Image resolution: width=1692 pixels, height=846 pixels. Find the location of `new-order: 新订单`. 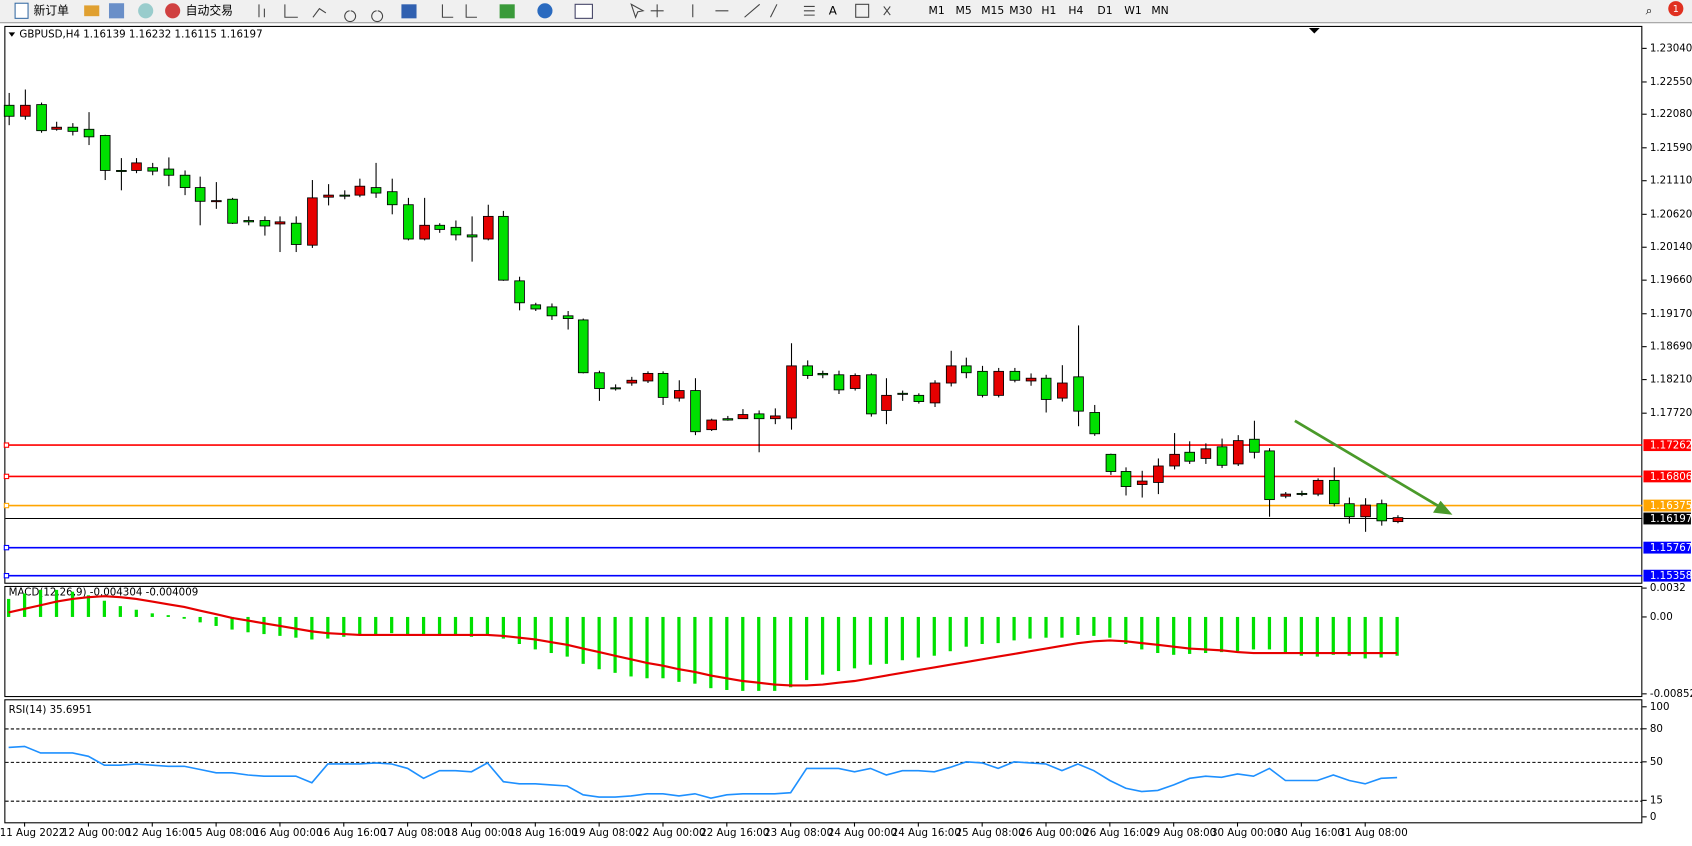

new-order: 新订单 is located at coordinates (51, 10).